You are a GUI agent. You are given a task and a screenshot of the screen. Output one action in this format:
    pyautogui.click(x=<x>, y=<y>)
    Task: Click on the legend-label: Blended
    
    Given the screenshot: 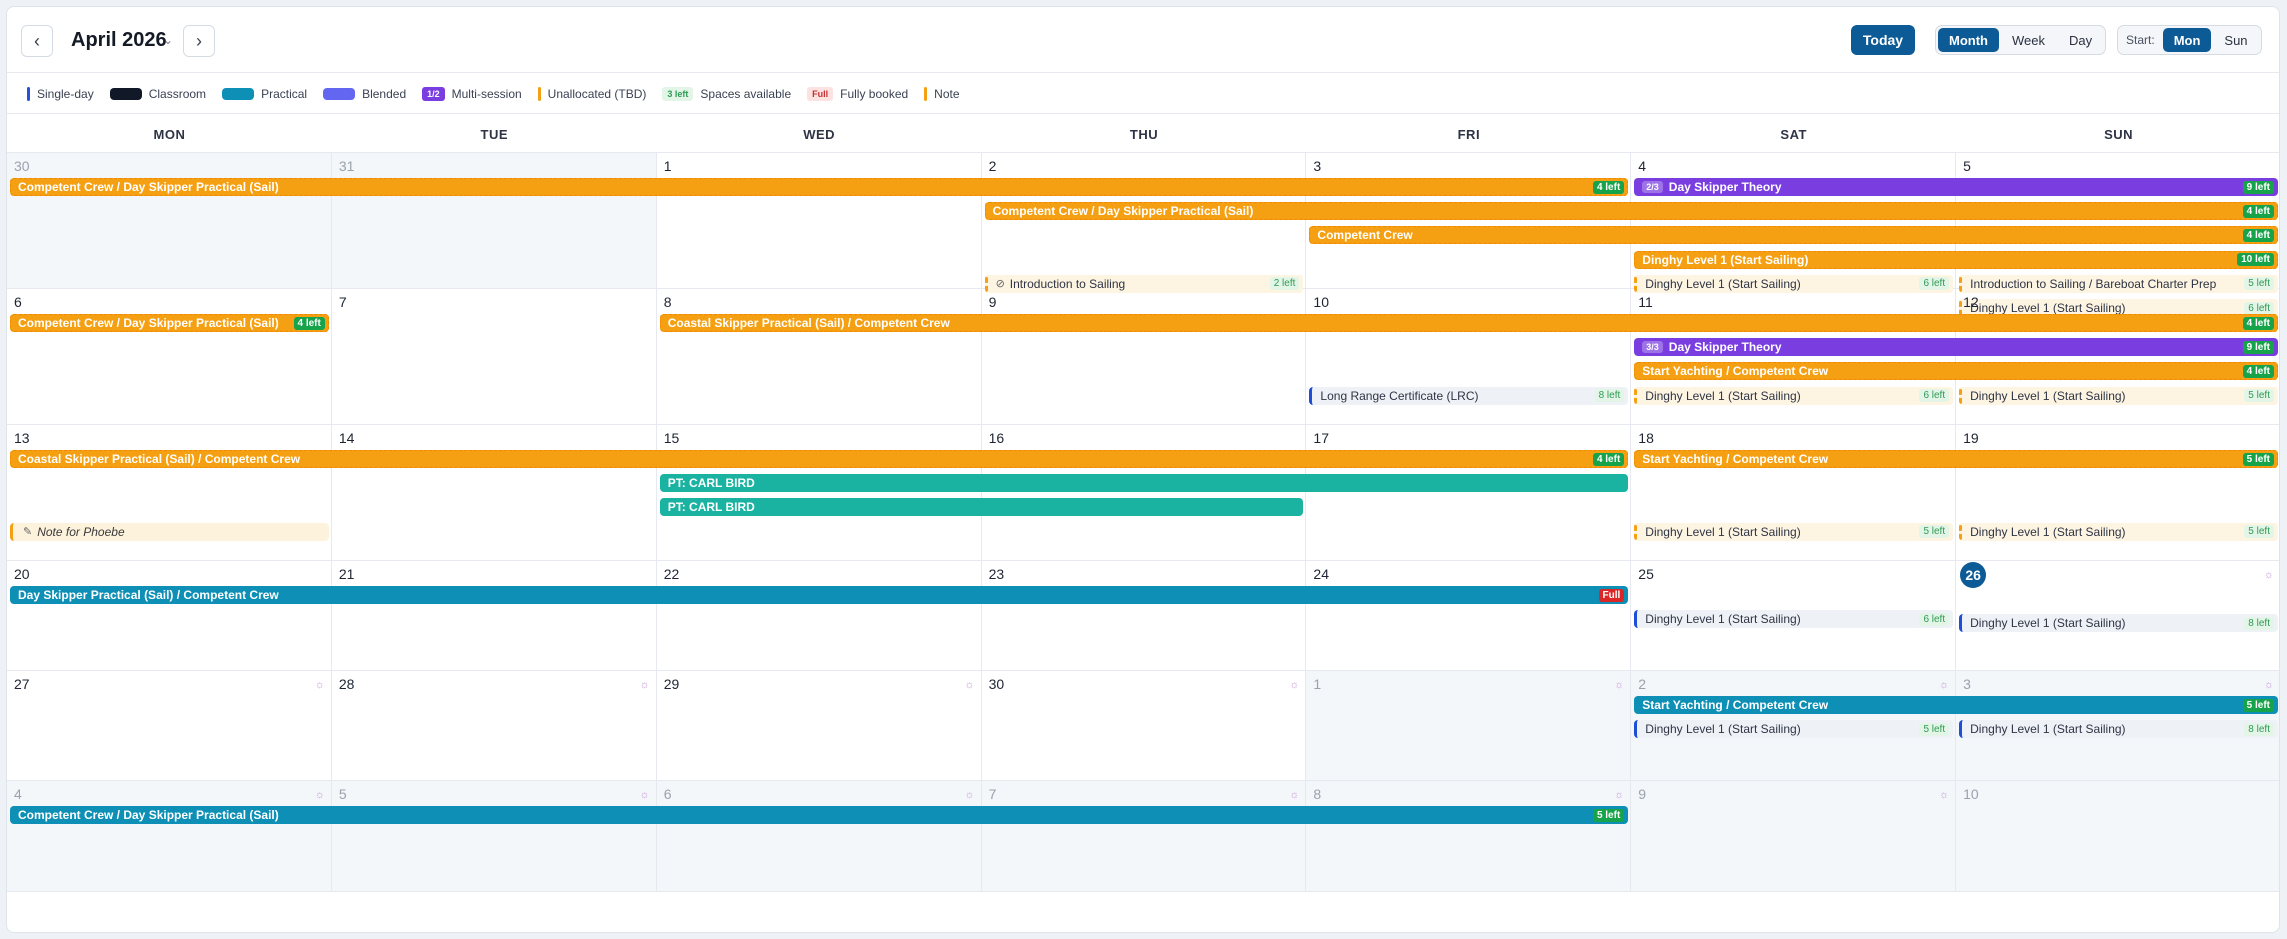 What is the action you would take?
    pyautogui.click(x=384, y=93)
    